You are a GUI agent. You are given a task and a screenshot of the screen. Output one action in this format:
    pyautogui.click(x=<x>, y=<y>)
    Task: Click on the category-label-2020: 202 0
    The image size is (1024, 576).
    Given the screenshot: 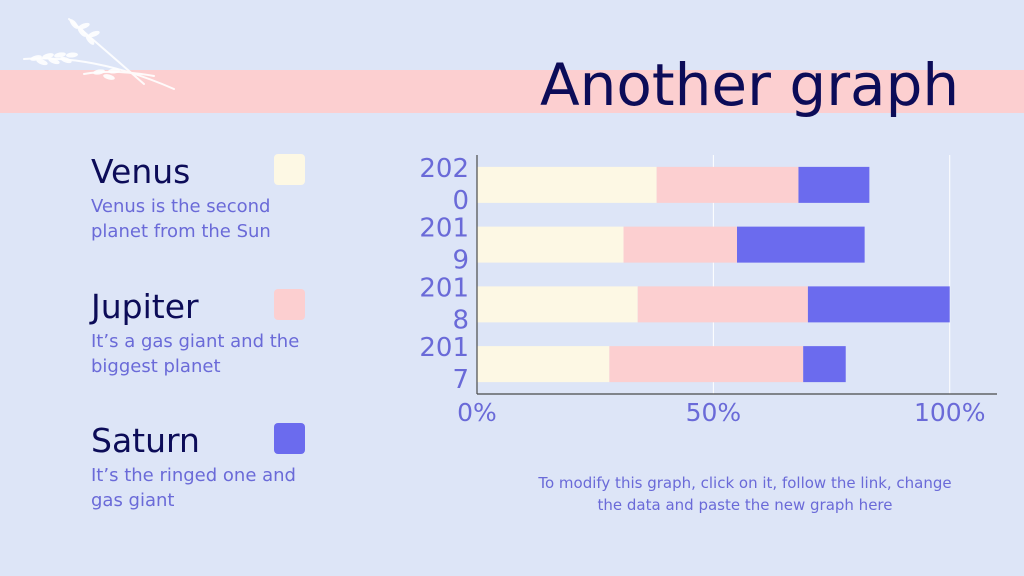 What is the action you would take?
    pyautogui.click(x=444, y=185)
    